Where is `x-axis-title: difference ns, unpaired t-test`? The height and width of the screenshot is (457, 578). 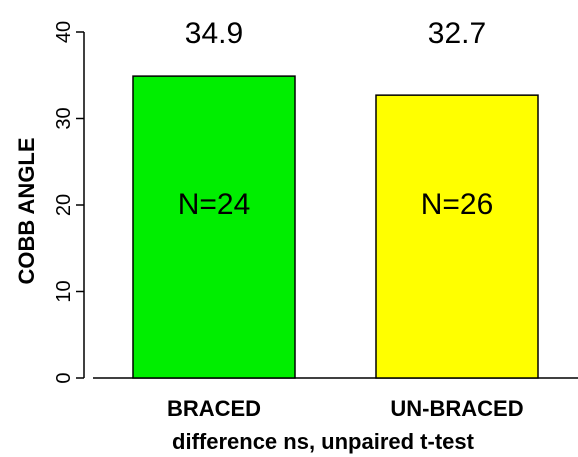
x-axis-title: difference ns, unpaired t-test is located at coordinates (323, 441).